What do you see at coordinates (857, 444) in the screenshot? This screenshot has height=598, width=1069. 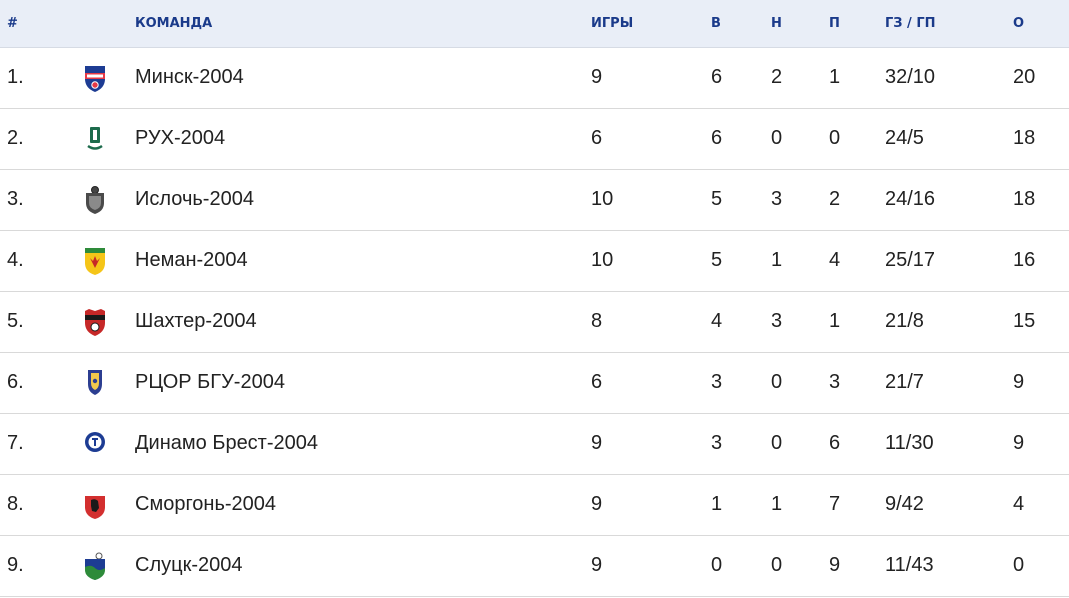 I see `losses-cell: 6` at bounding box center [857, 444].